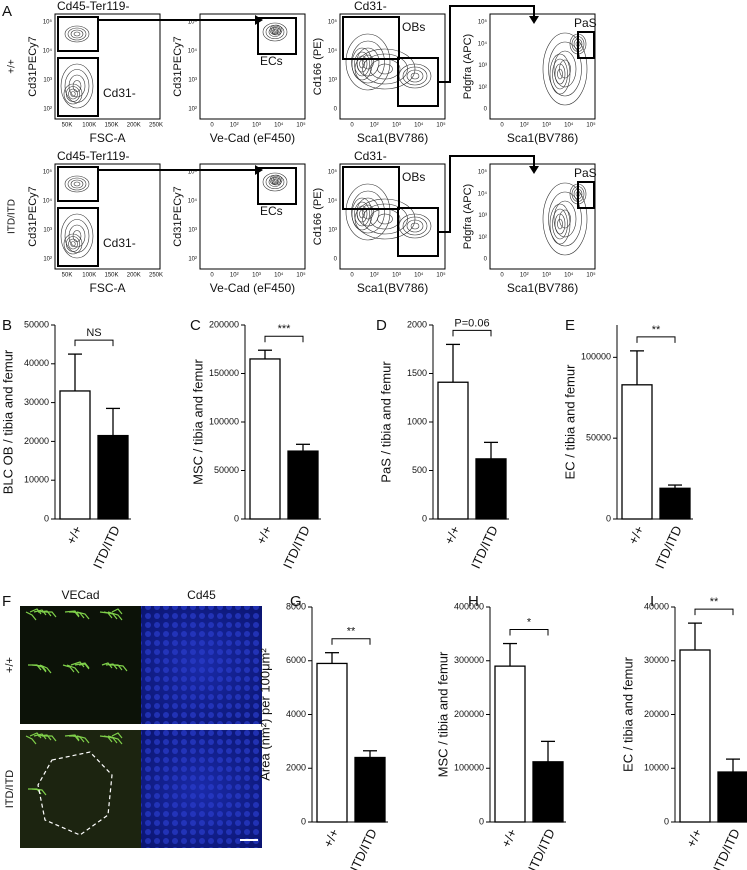 This screenshot has width=747, height=870. I want to click on gate-label: ECs, so click(271, 61).